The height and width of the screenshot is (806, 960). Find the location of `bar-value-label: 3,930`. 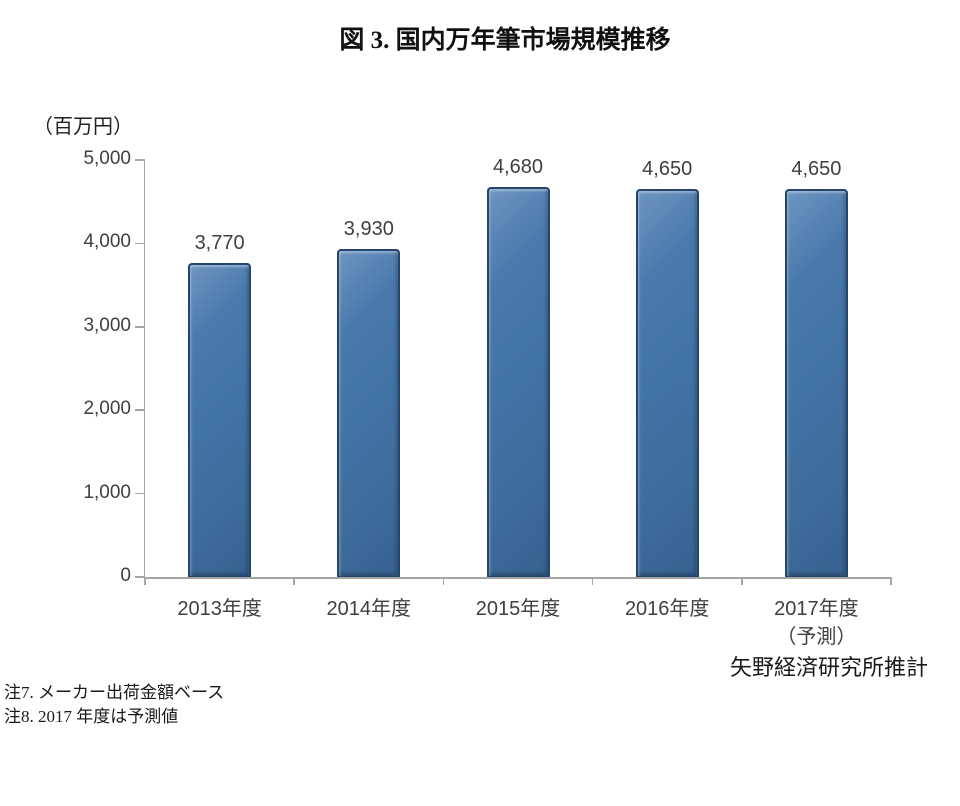

bar-value-label: 3,930 is located at coordinates (368, 229).